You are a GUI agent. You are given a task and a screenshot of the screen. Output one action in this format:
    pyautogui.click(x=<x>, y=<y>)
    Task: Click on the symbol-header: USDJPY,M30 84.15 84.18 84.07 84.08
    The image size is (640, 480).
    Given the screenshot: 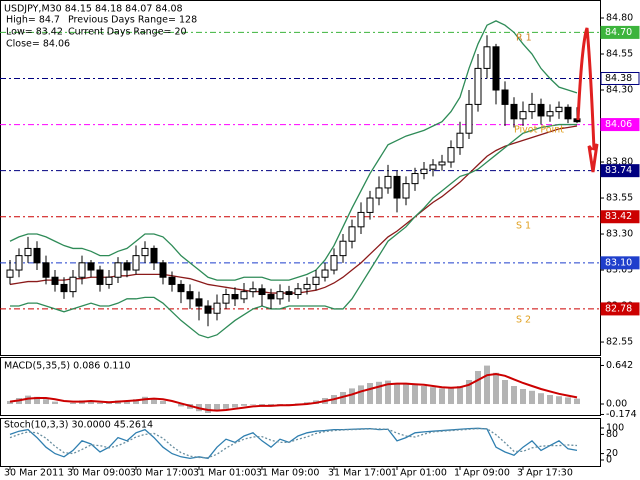 What is the action you would take?
    pyautogui.click(x=93, y=9)
    